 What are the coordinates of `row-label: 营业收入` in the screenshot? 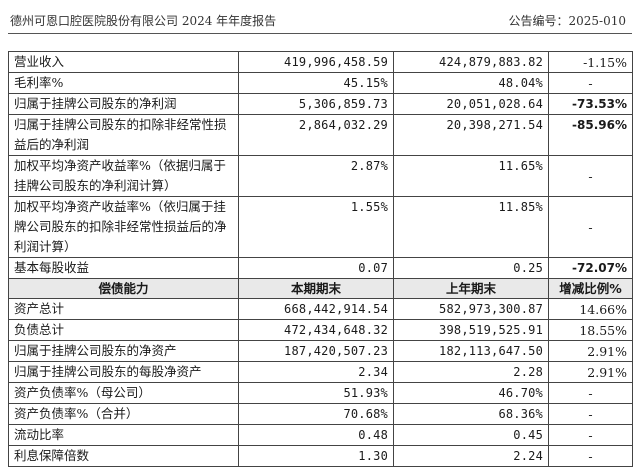 It's located at (123, 62).